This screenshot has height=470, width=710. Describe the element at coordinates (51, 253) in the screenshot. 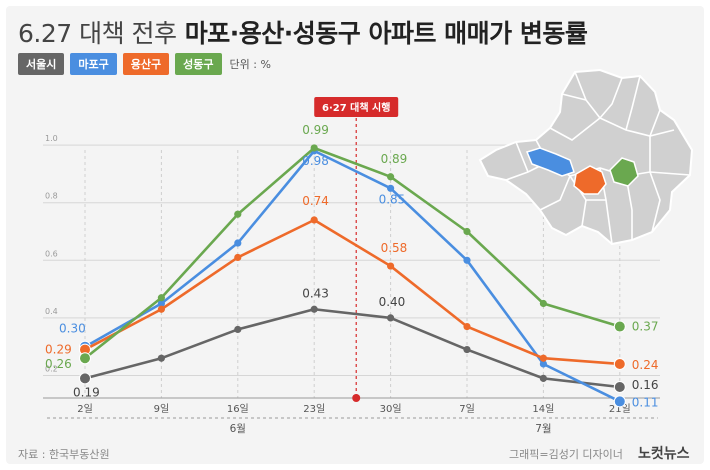

I see `y-tick-label: 0.6` at that location.